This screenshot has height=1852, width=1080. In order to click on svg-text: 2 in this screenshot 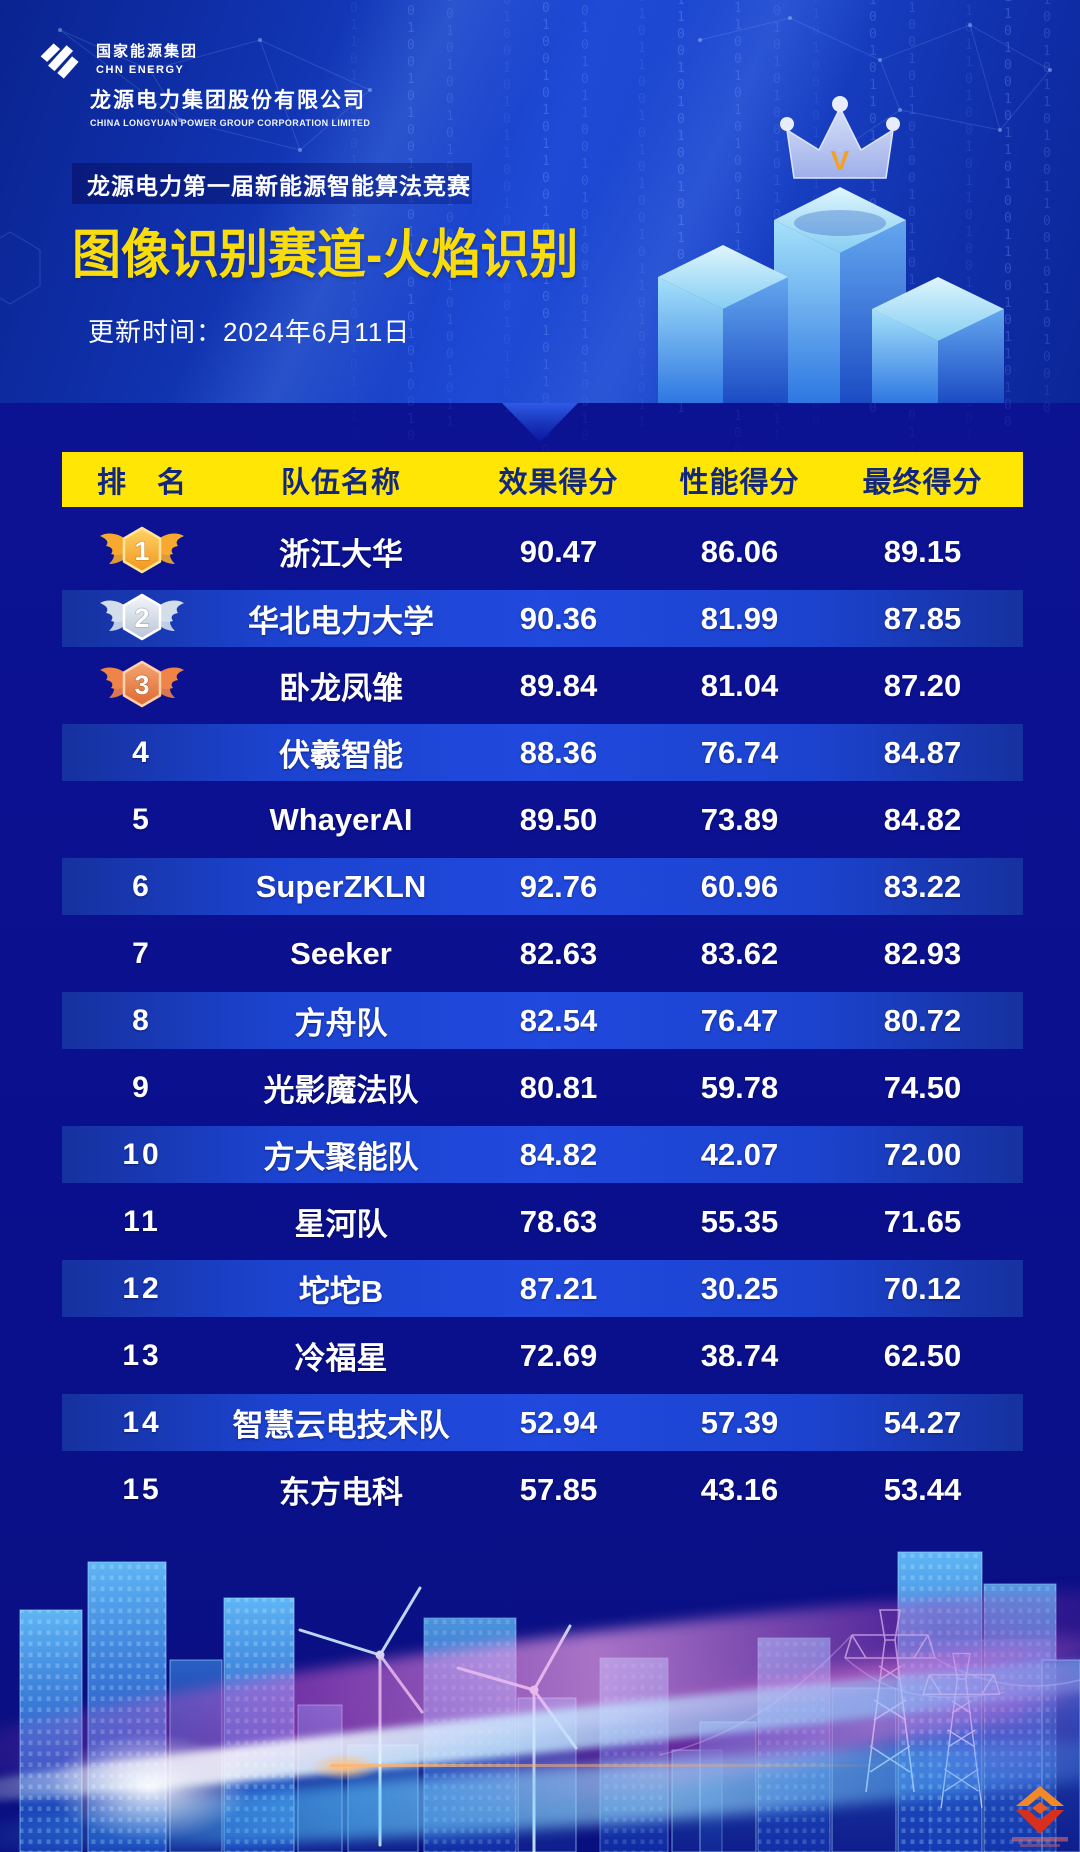, I will do `click(141, 618)`.